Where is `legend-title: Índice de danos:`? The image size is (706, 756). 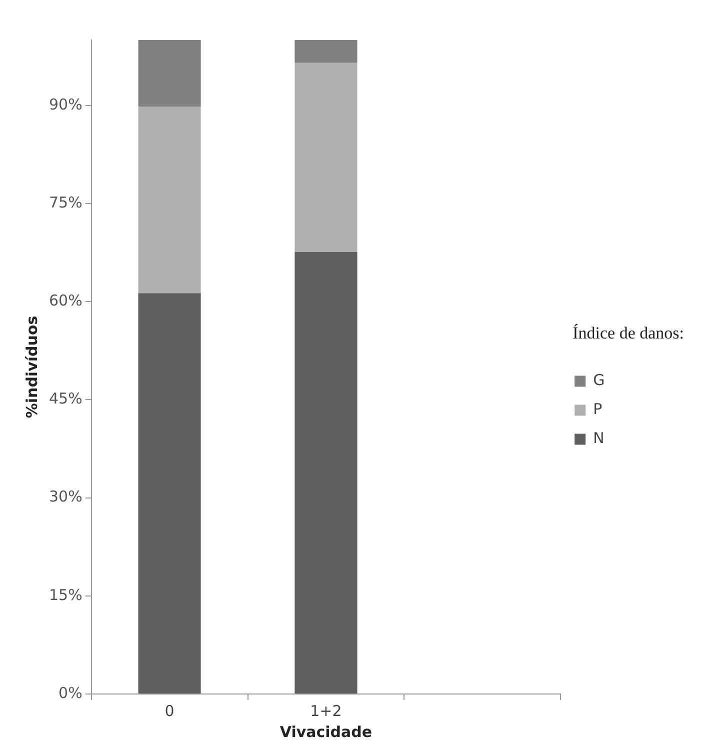
legend-title: Índice de danos: is located at coordinates (628, 332).